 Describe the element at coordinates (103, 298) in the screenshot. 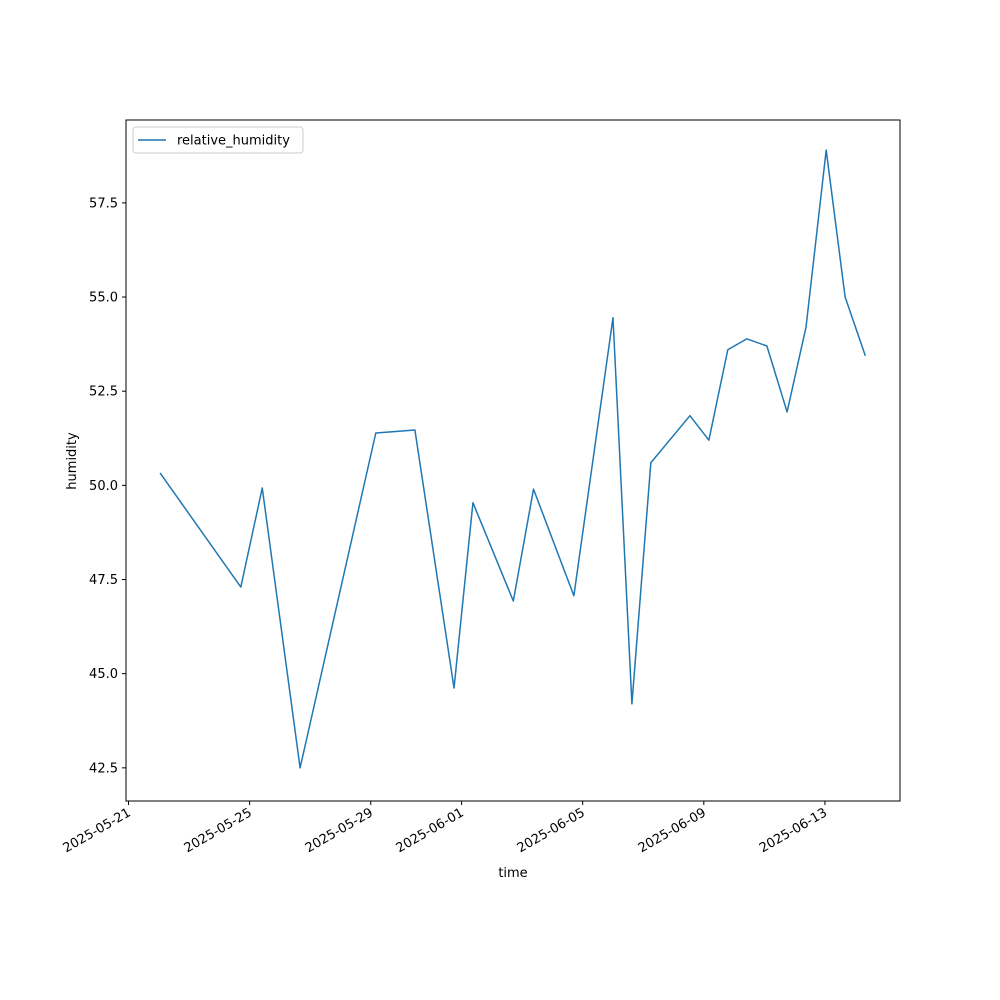

I see `y-tick-label: 55.0` at that location.